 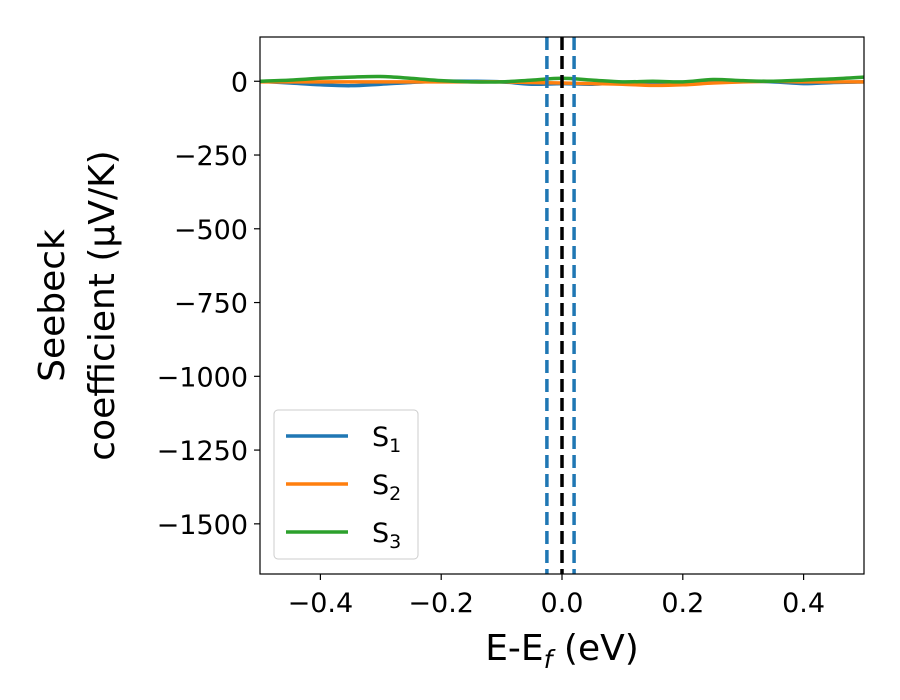 I want to click on x-tick-label: 0.4, so click(x=803, y=603).